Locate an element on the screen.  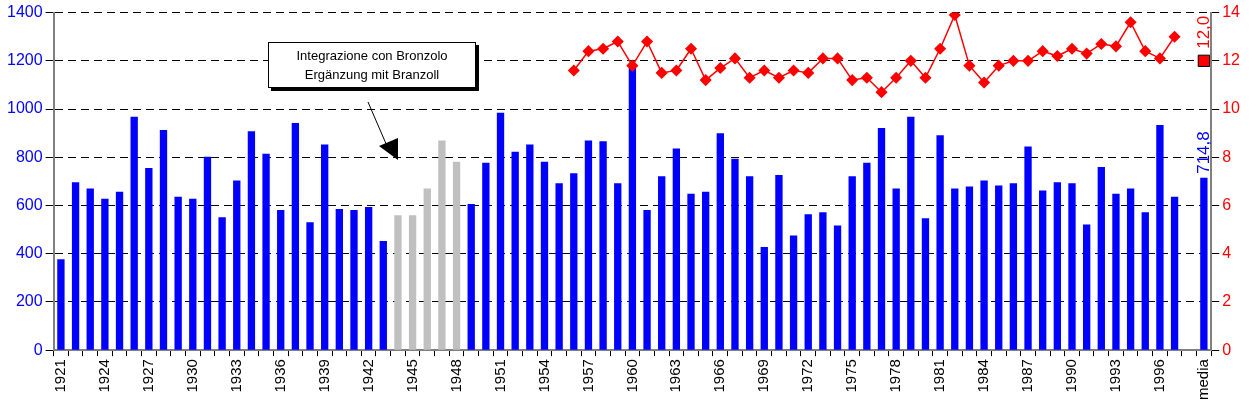
x-tick-label: 1957 is located at coordinates (587, 376).